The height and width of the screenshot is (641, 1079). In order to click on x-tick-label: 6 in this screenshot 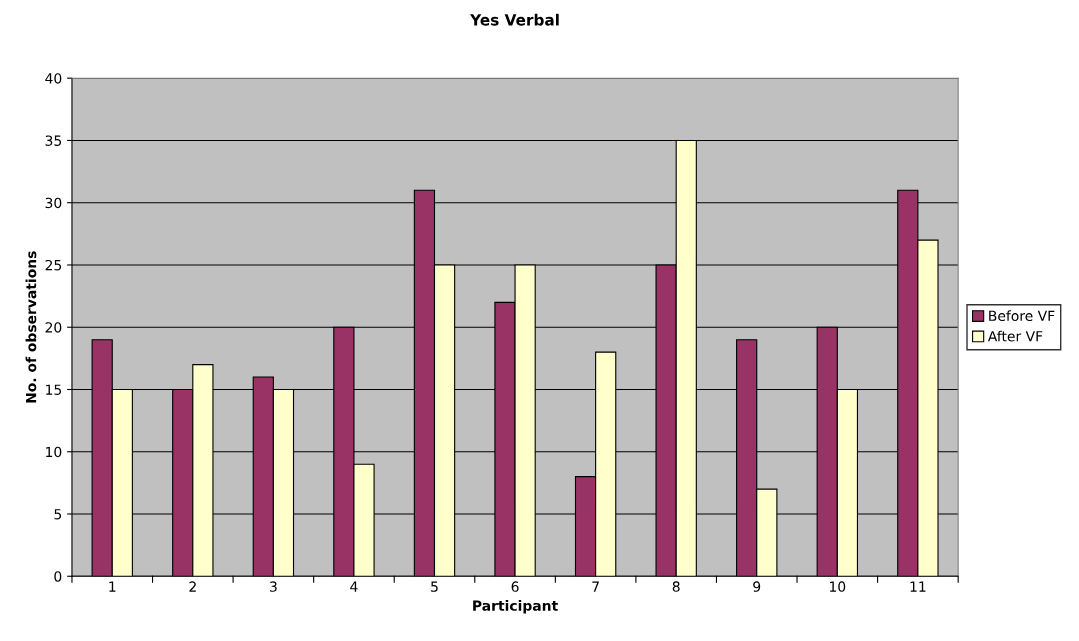, I will do `click(515, 586)`.